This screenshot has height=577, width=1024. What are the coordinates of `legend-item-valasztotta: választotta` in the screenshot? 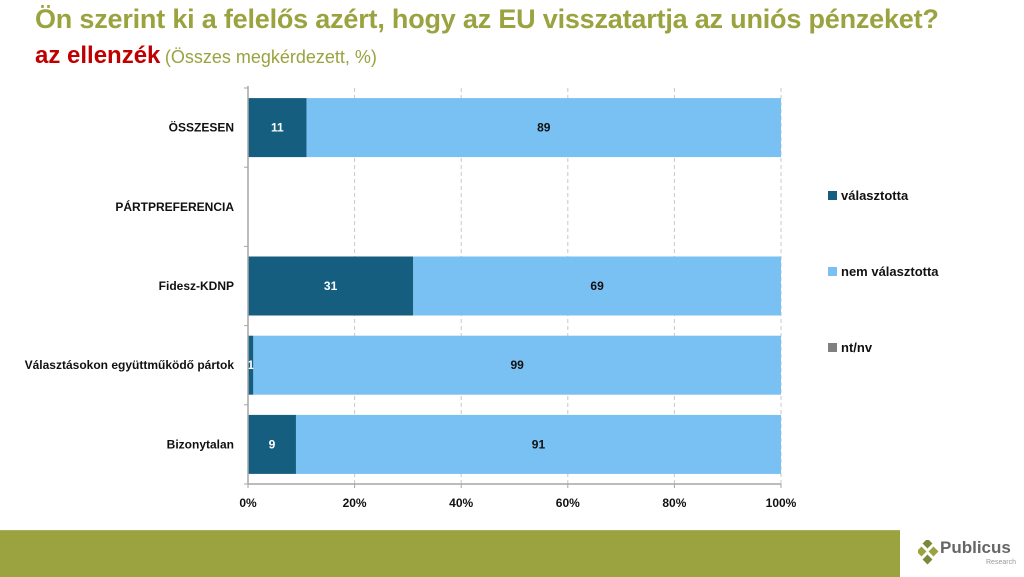 It's located at (868, 195).